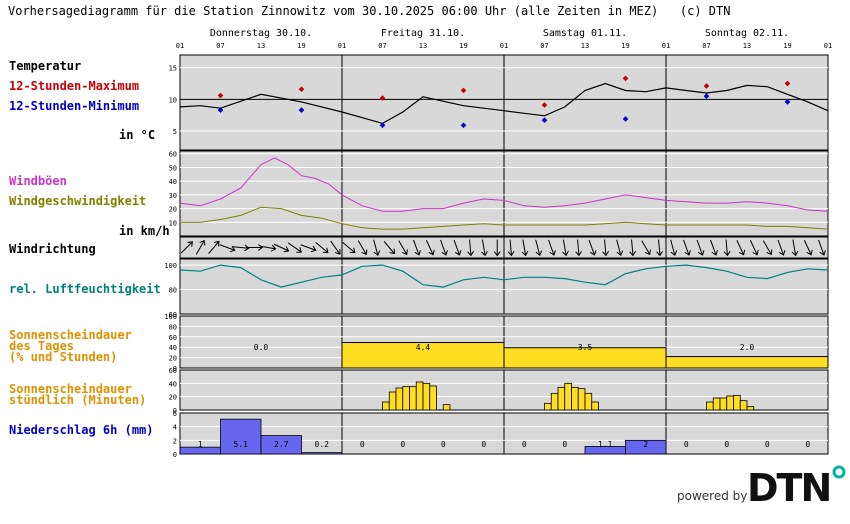 The image size is (850, 524). Describe the element at coordinates (175, 428) in the screenshot. I see `precip-ytick: 4` at that location.